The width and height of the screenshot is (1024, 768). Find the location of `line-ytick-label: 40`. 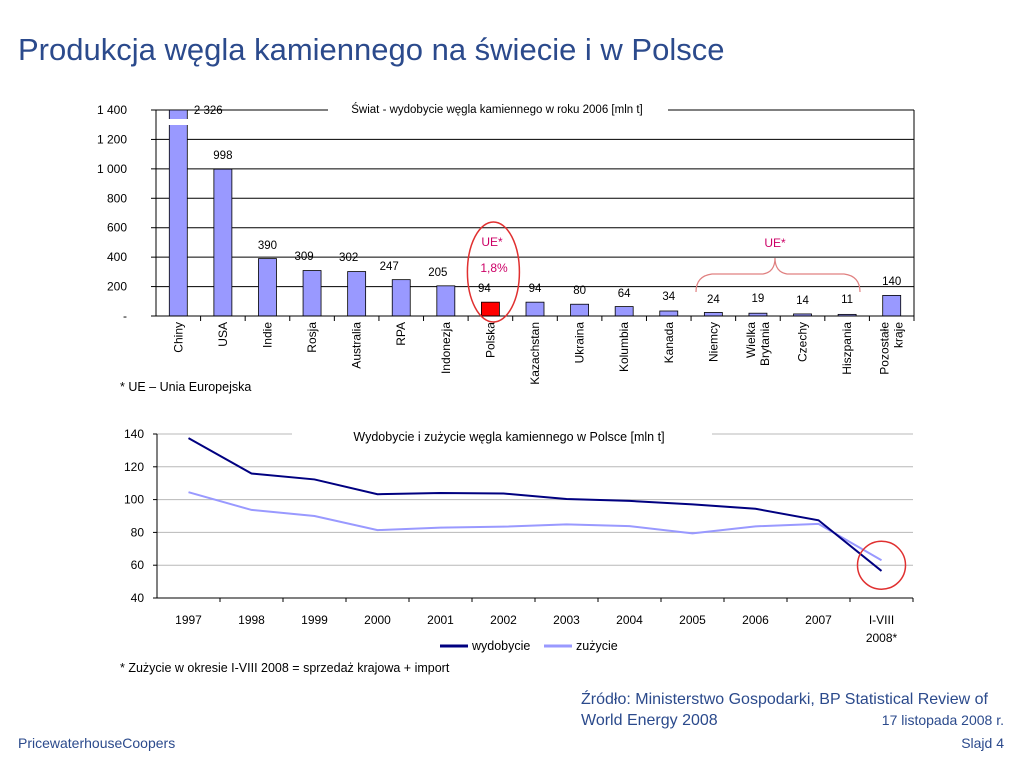

line-ytick-label: 40 is located at coordinates (138, 598).